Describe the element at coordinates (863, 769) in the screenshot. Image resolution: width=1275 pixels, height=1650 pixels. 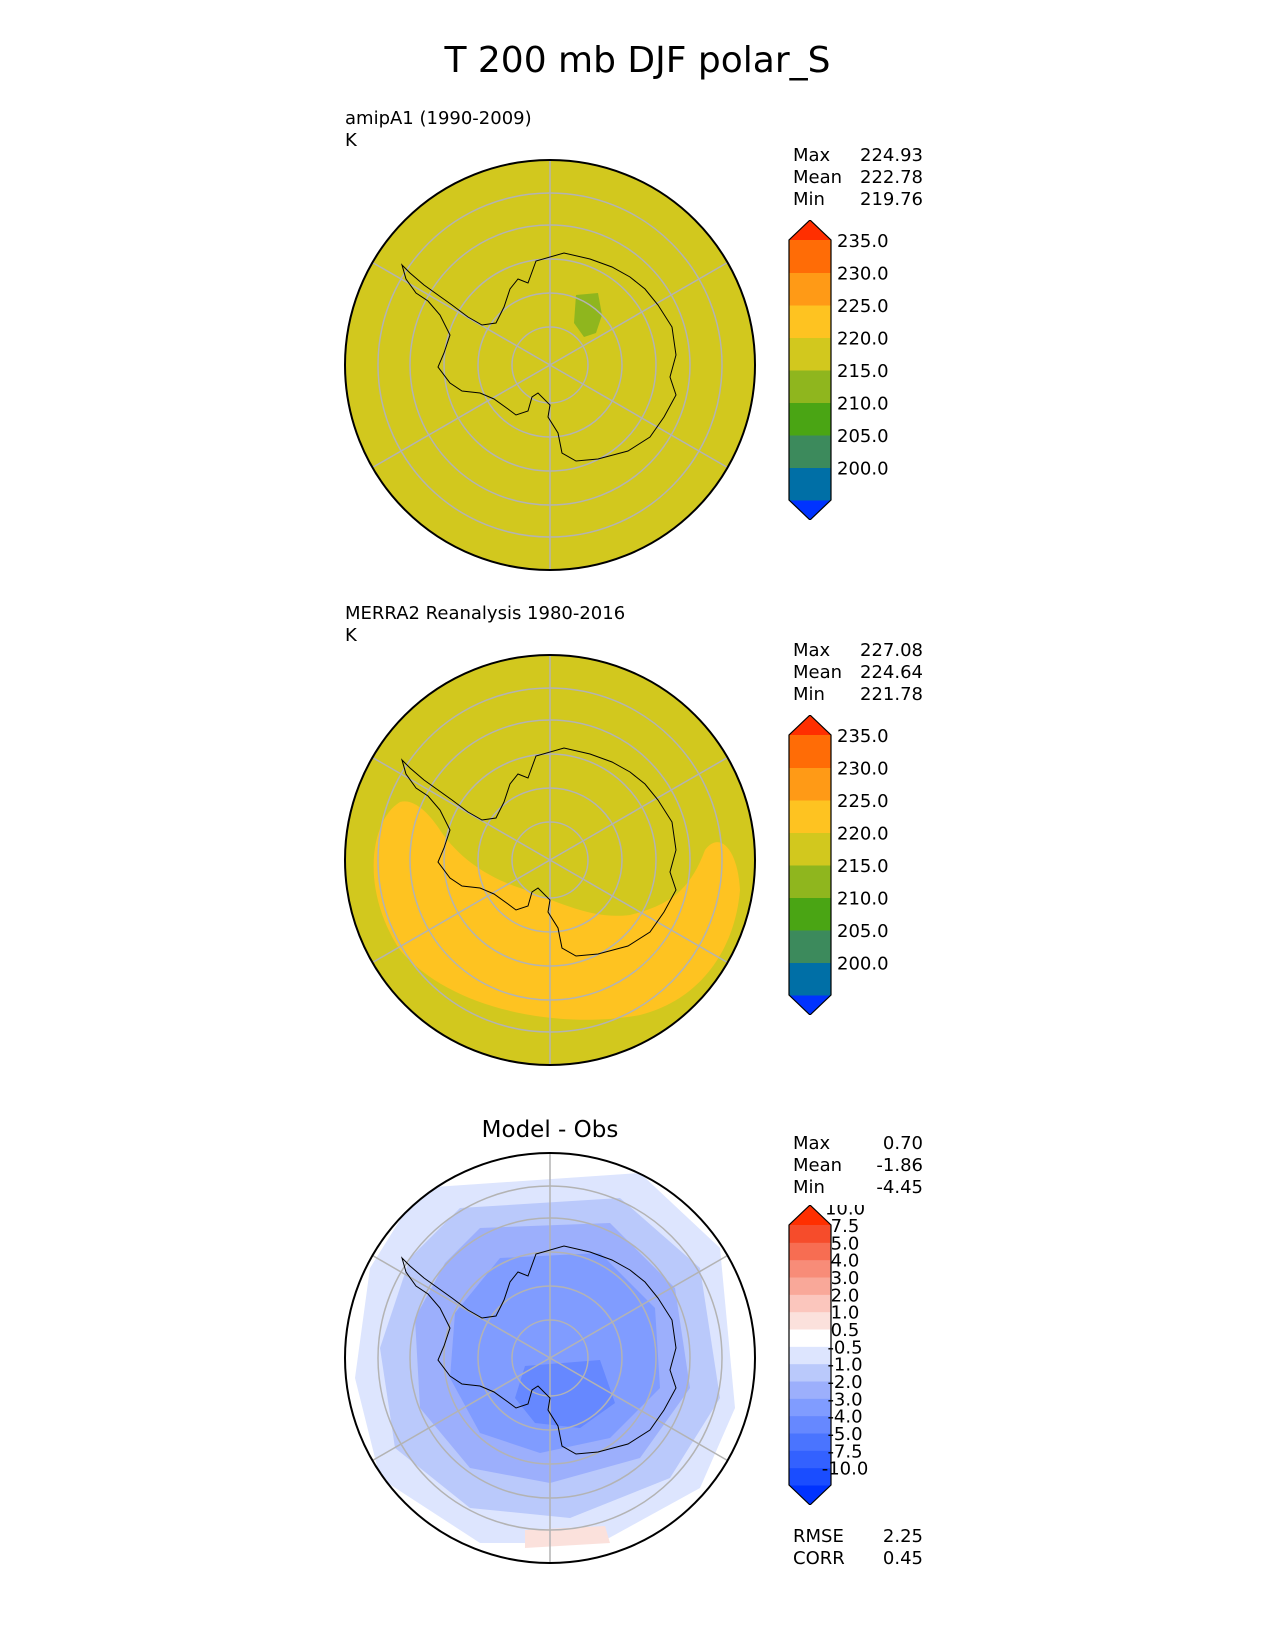
I see `colorbar-tick-label: 230.0` at that location.